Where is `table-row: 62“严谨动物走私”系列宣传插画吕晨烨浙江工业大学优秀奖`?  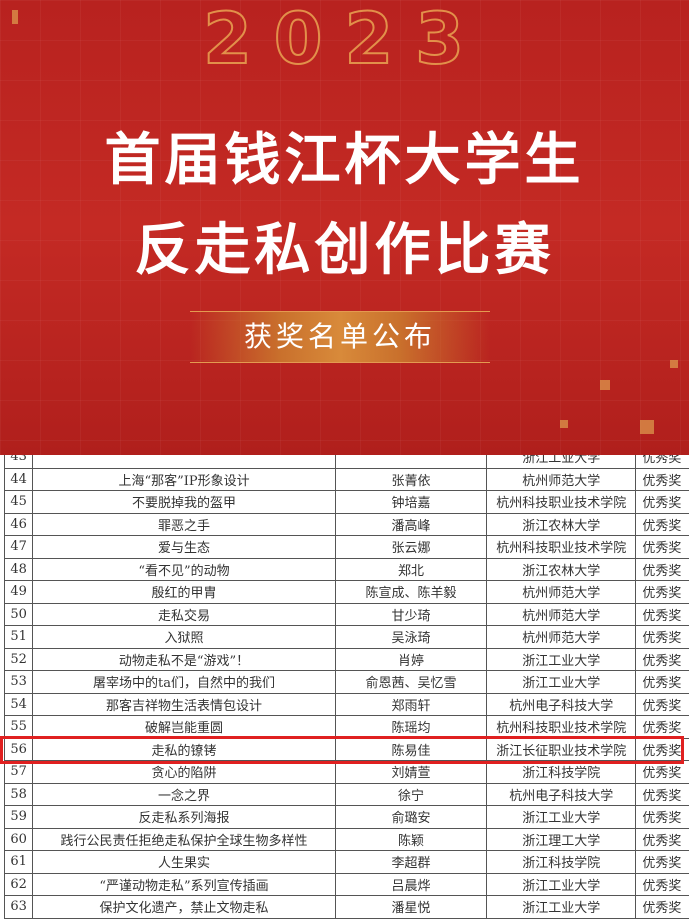
table-row: 62“严谨动物走私”系列宣传插画吕晨烨浙江工业大学优秀奖 is located at coordinates (347, 884).